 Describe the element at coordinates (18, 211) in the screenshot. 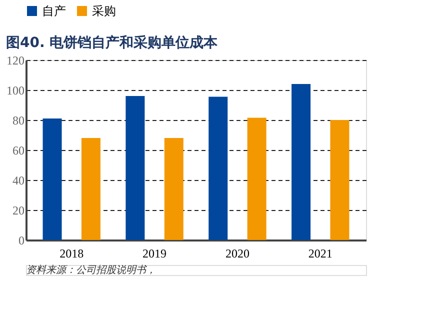

I see `y-tick-label: 20` at that location.